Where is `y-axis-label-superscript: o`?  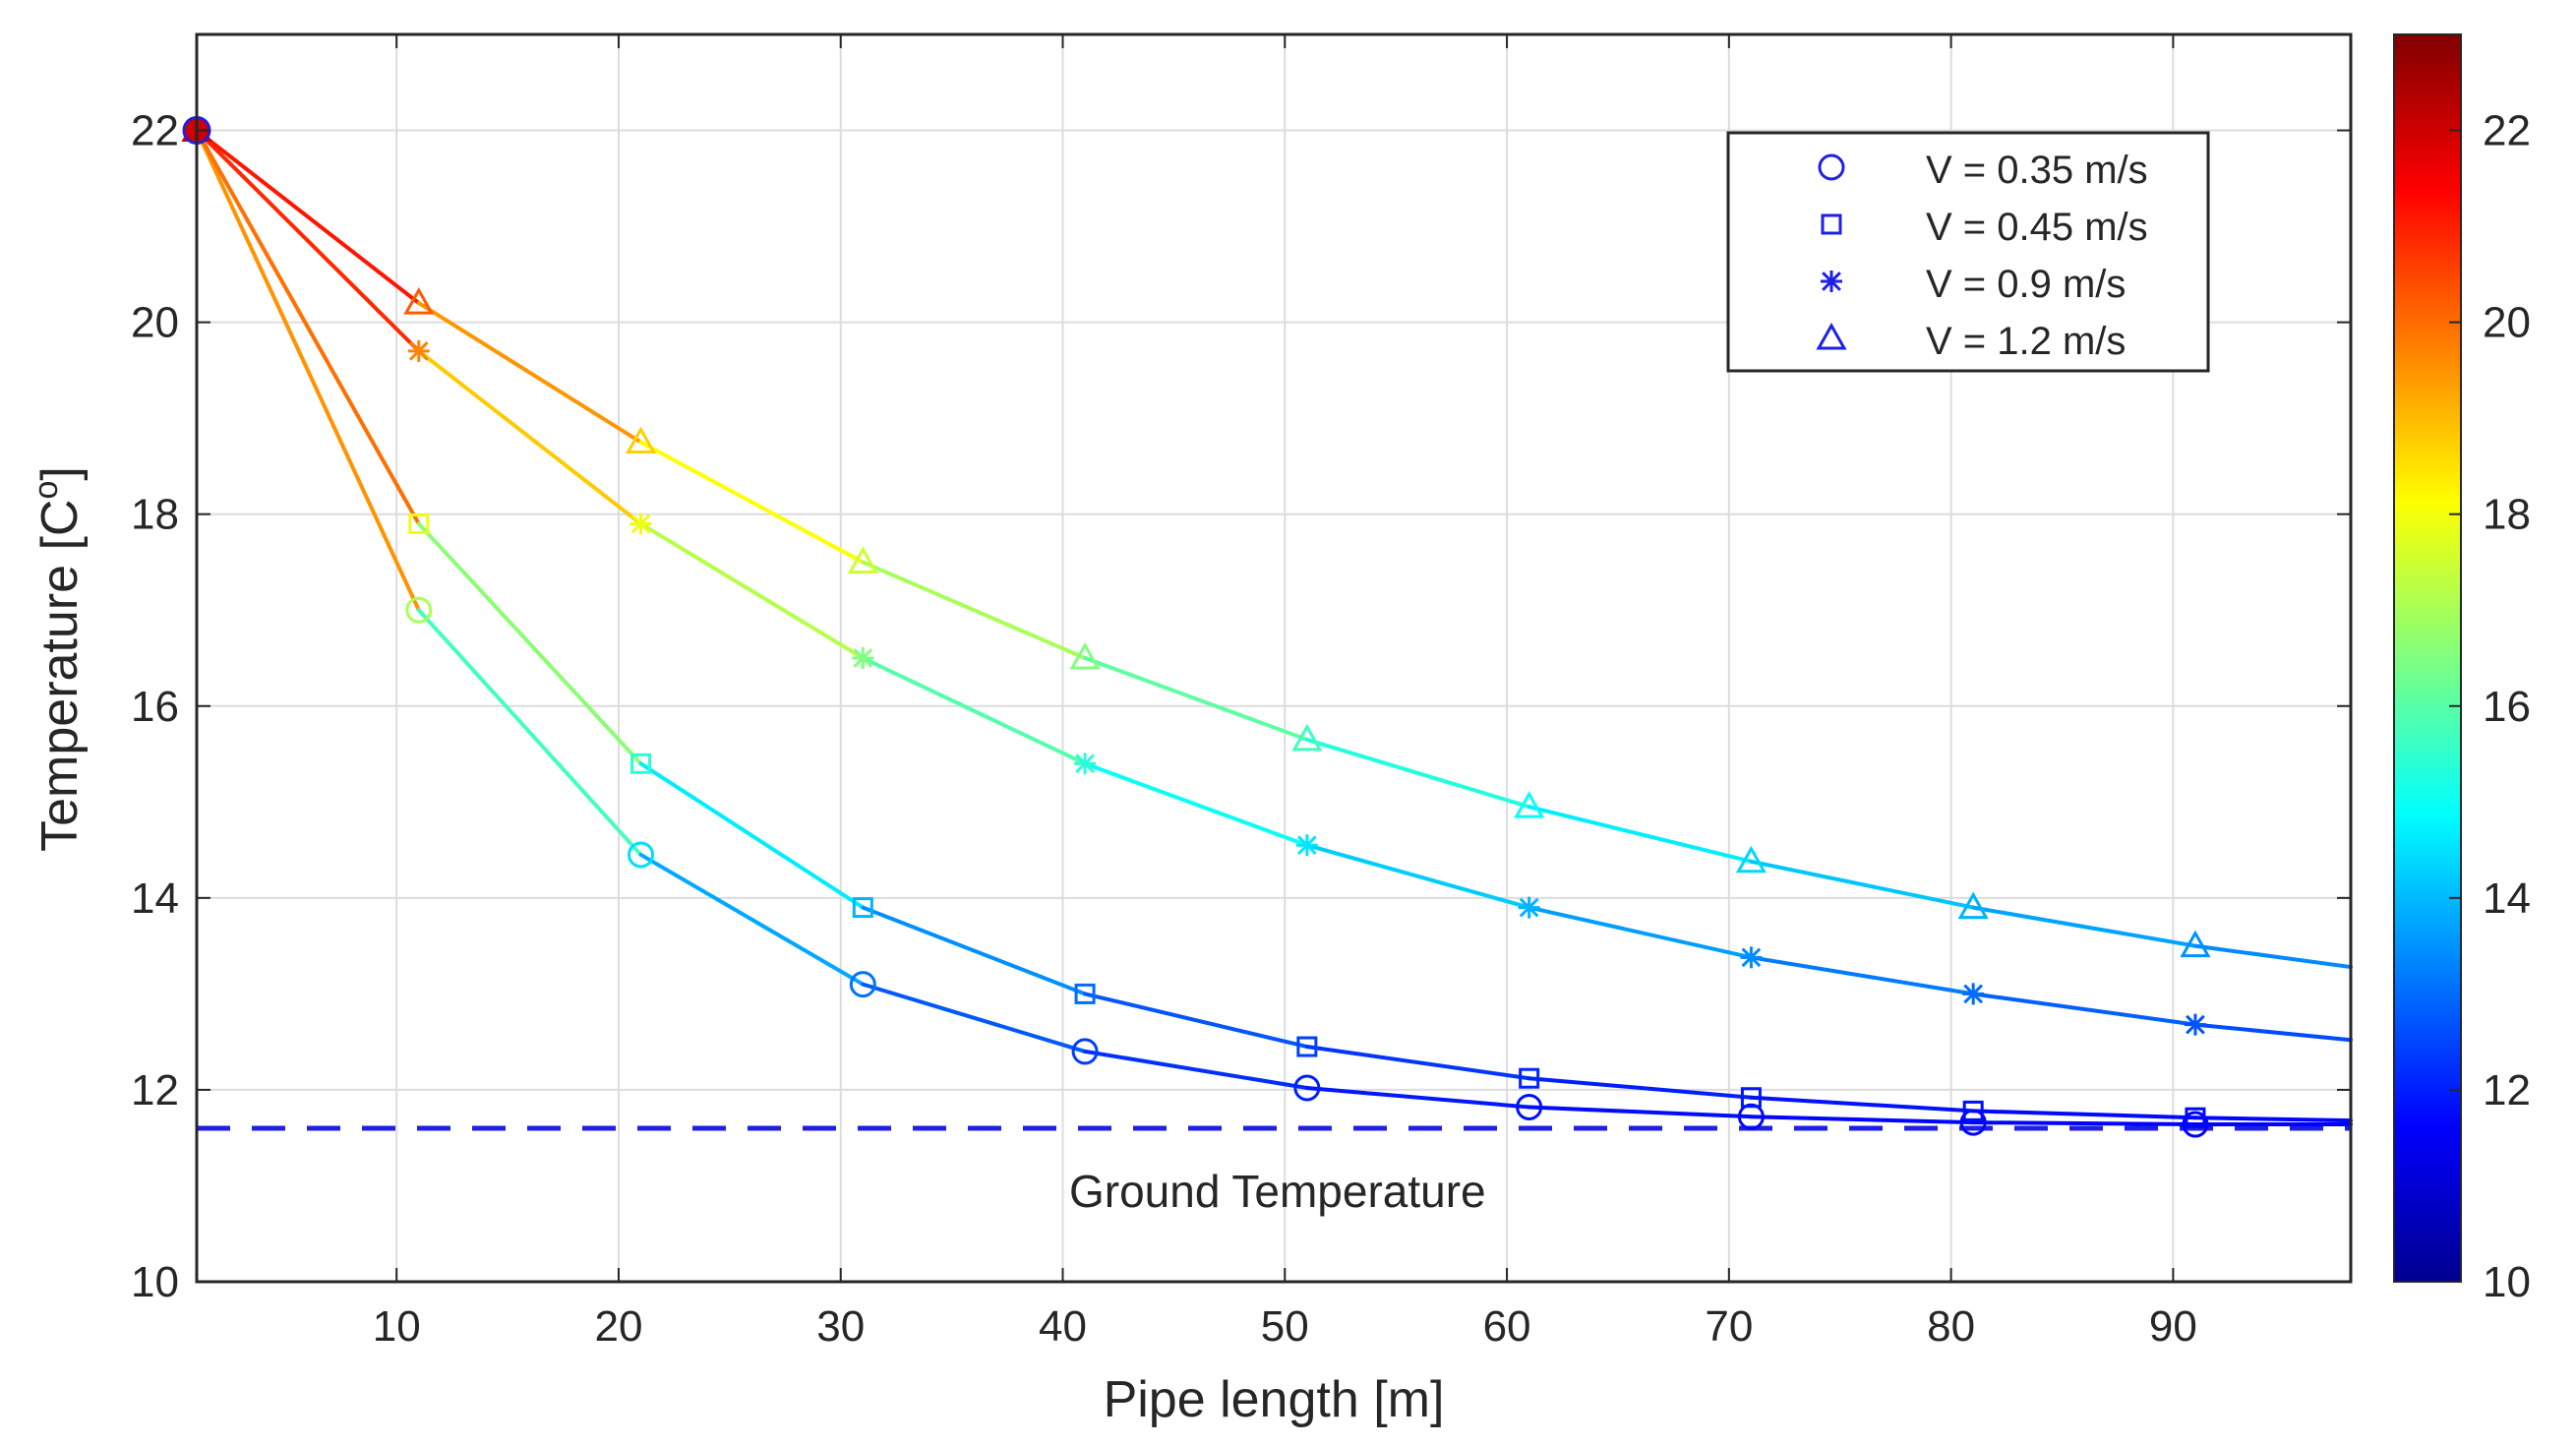
y-axis-label-superscript: o is located at coordinates (47, 490).